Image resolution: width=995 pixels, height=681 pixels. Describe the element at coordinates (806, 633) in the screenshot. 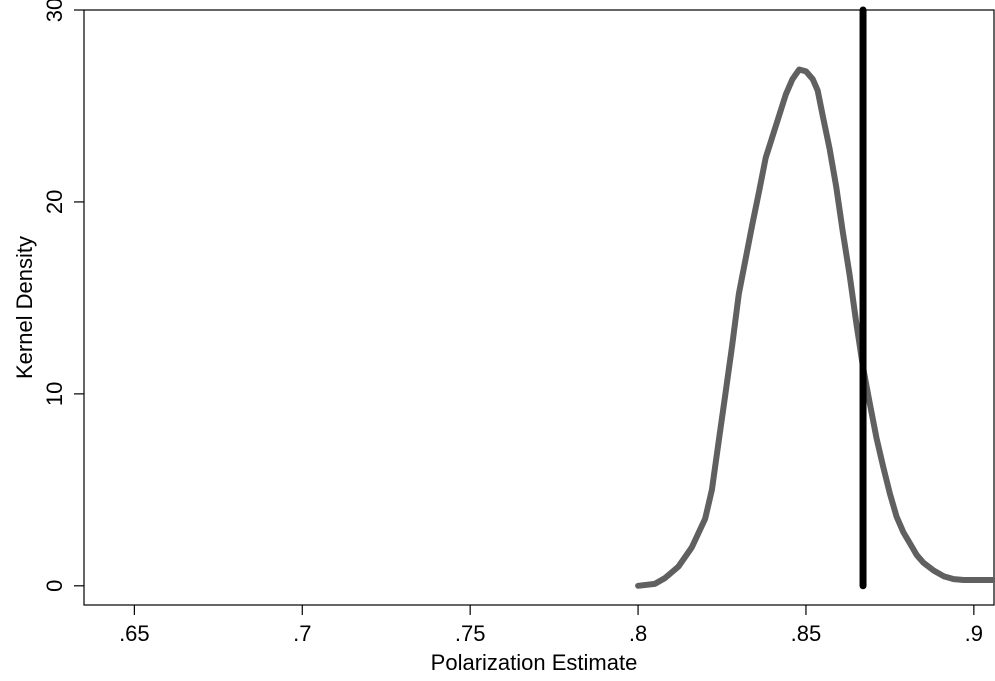

I see `x-tick-label: .85` at that location.